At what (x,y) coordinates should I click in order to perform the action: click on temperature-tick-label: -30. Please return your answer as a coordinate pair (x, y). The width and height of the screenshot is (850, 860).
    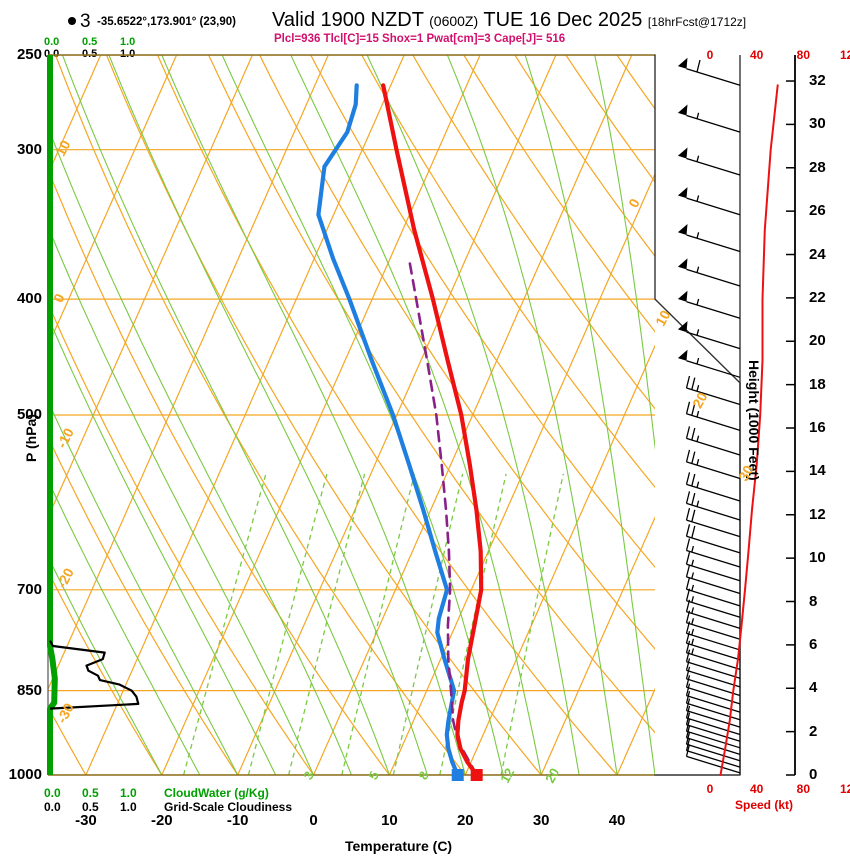
    Looking at the image, I should click on (86, 820).